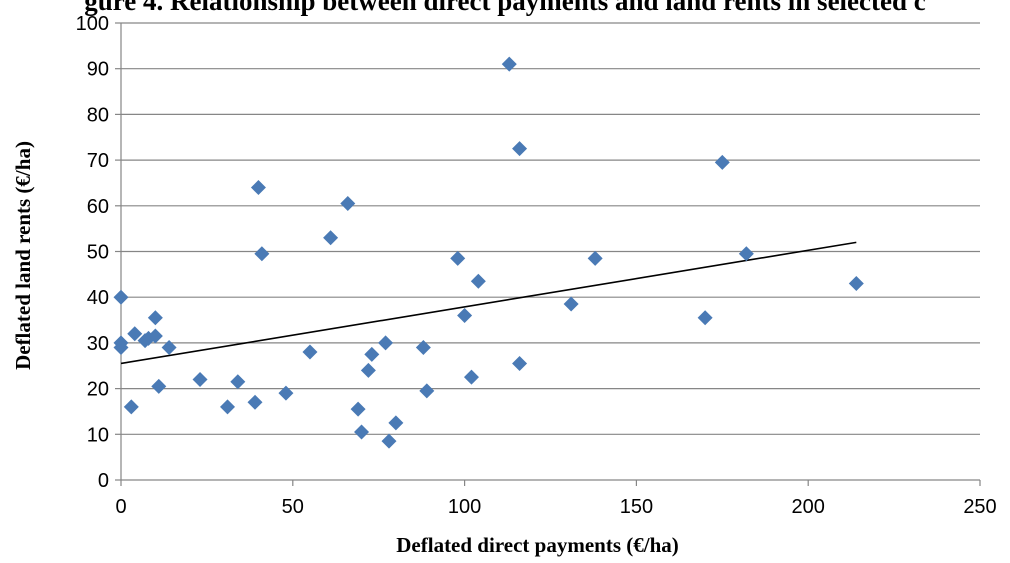  Describe the element at coordinates (98, 435) in the screenshot. I see `y-tick-label: 10` at that location.